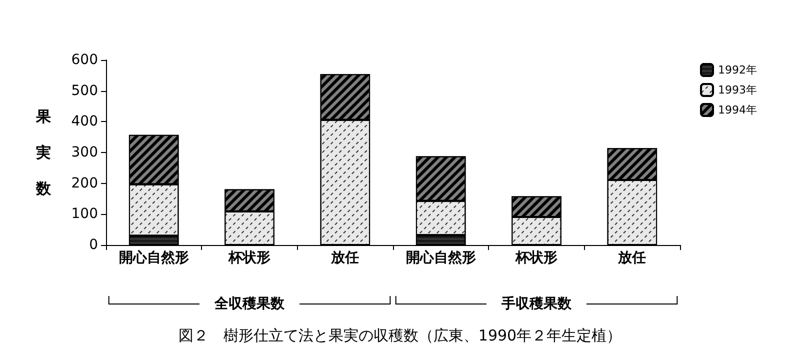 Image resolution: width=800 pixels, height=364 pixels. Describe the element at coordinates (43, 153) in the screenshot. I see `text: 果実数` at that location.